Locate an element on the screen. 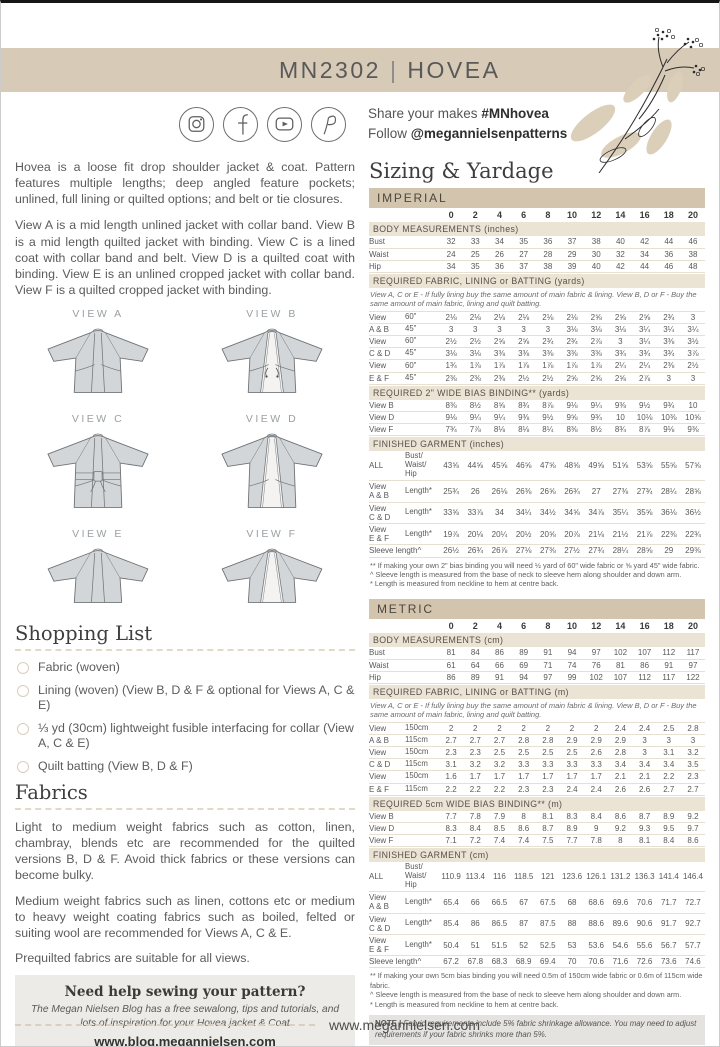  table-cell: 26⅝ is located at coordinates (548, 491).